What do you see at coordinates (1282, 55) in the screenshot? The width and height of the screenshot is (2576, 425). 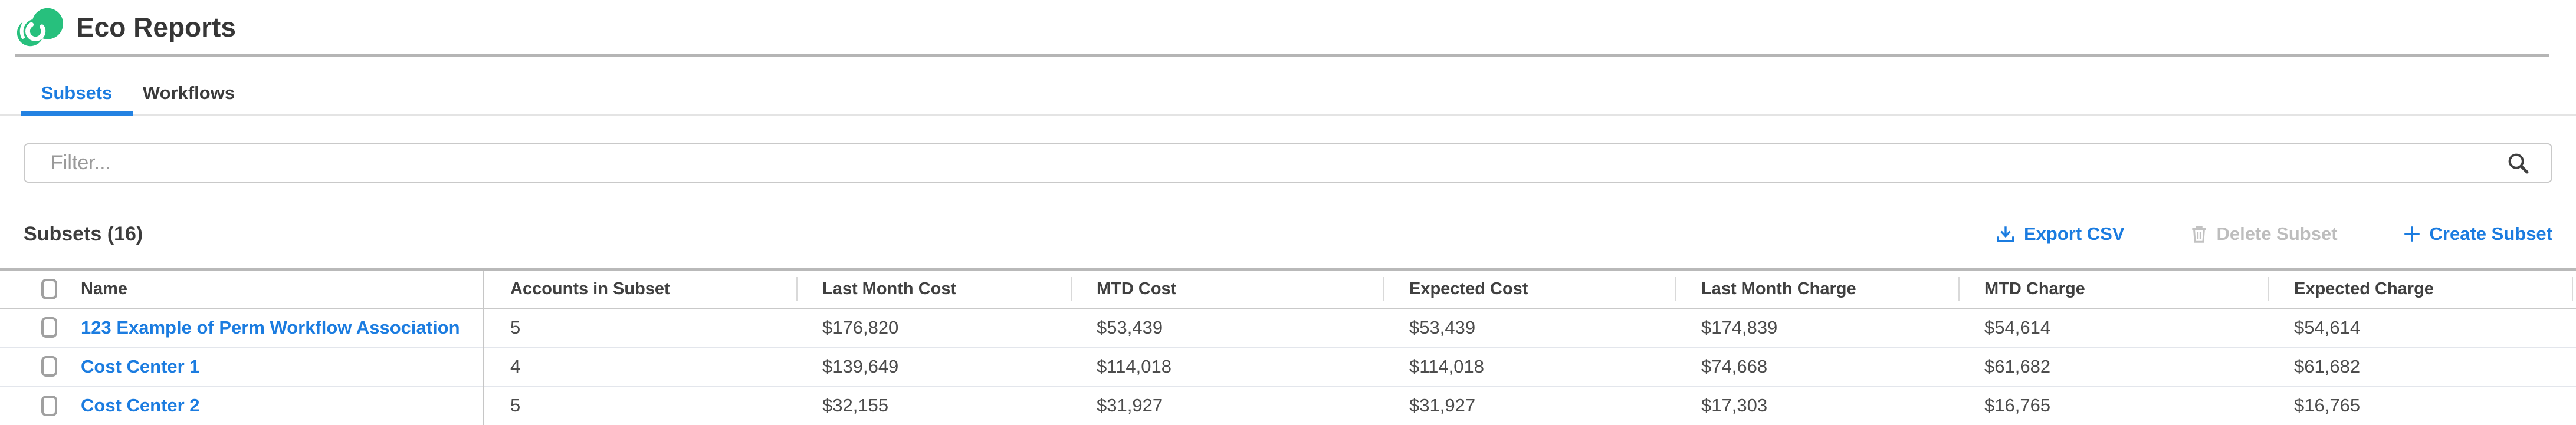 I see `header-divider` at bounding box center [1282, 55].